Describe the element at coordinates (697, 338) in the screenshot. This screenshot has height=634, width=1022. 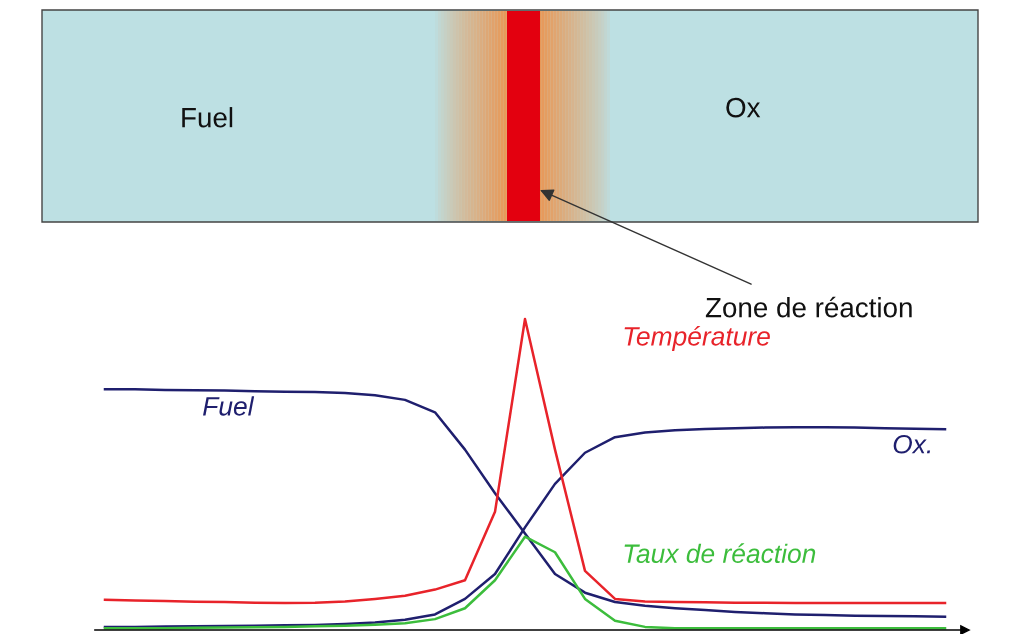
I see `text: Température` at that location.